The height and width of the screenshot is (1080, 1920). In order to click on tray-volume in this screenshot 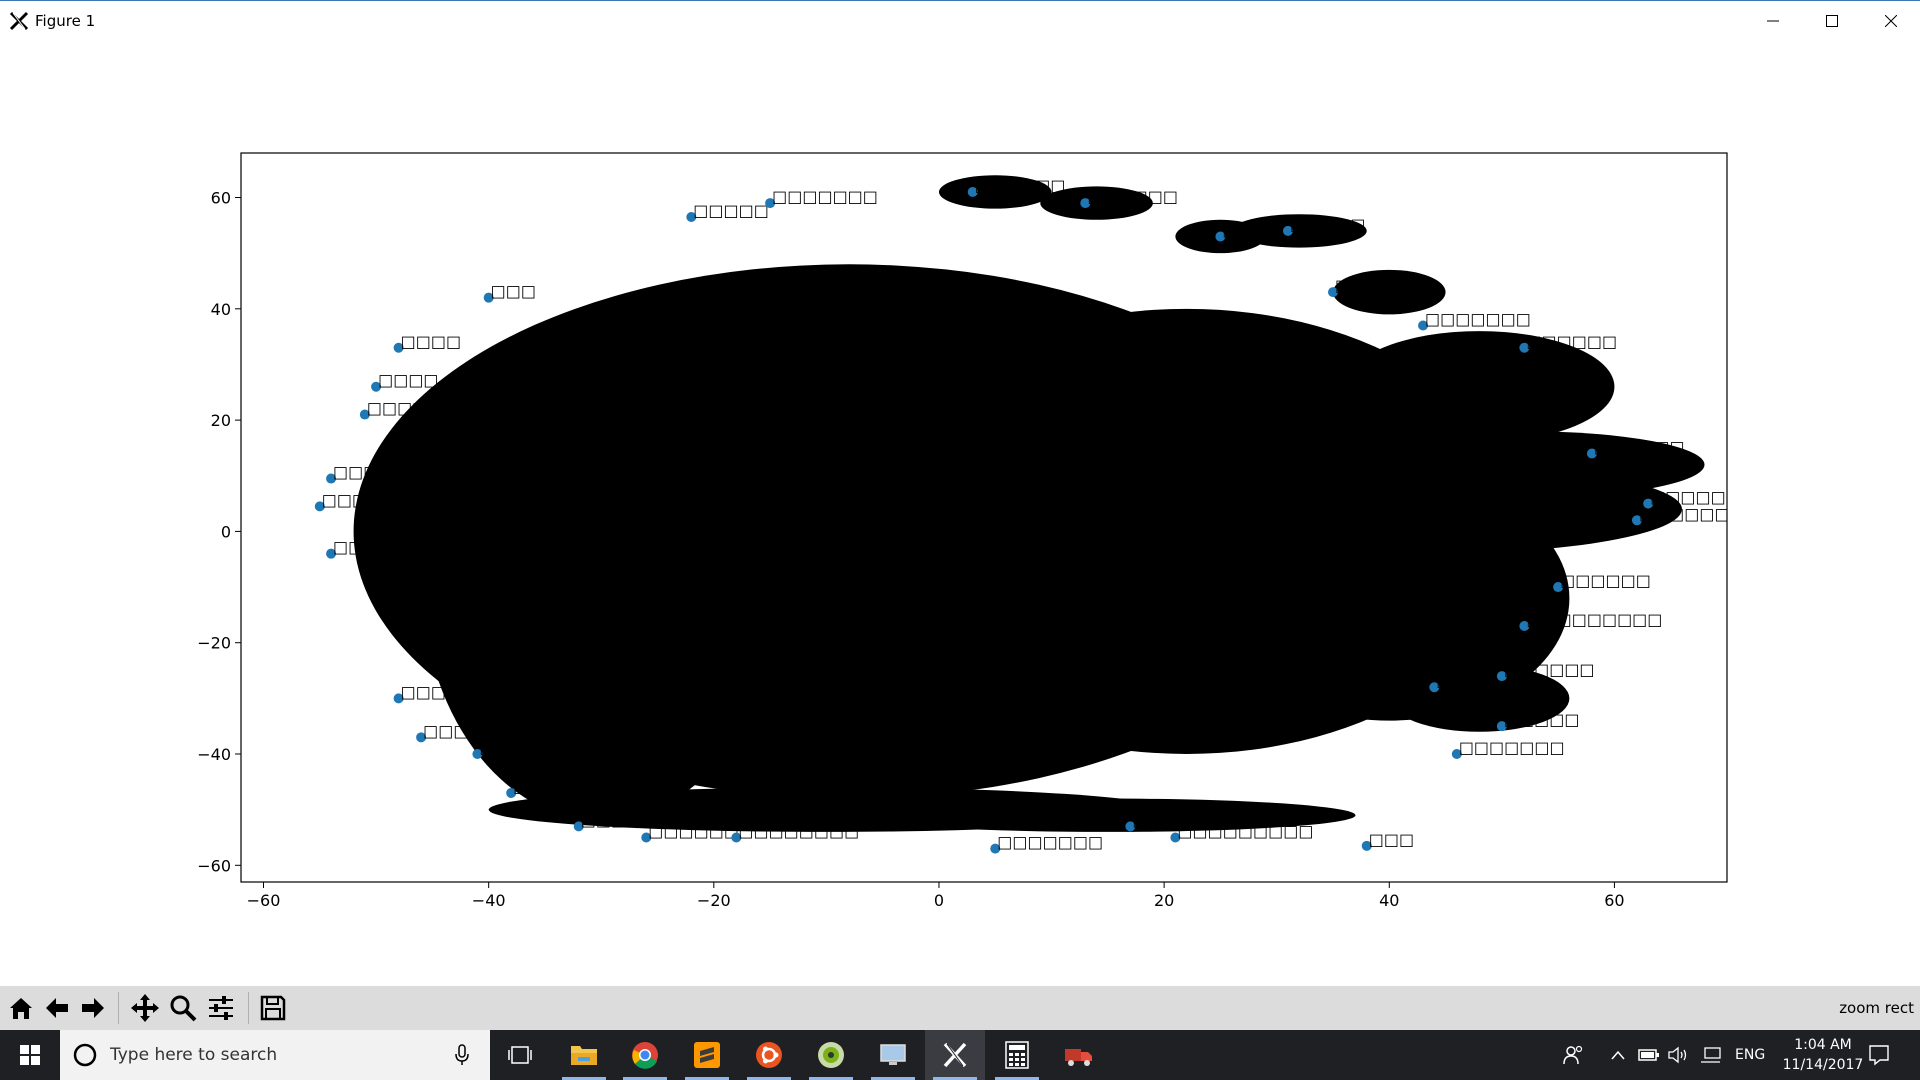, I will do `click(1679, 1055)`.